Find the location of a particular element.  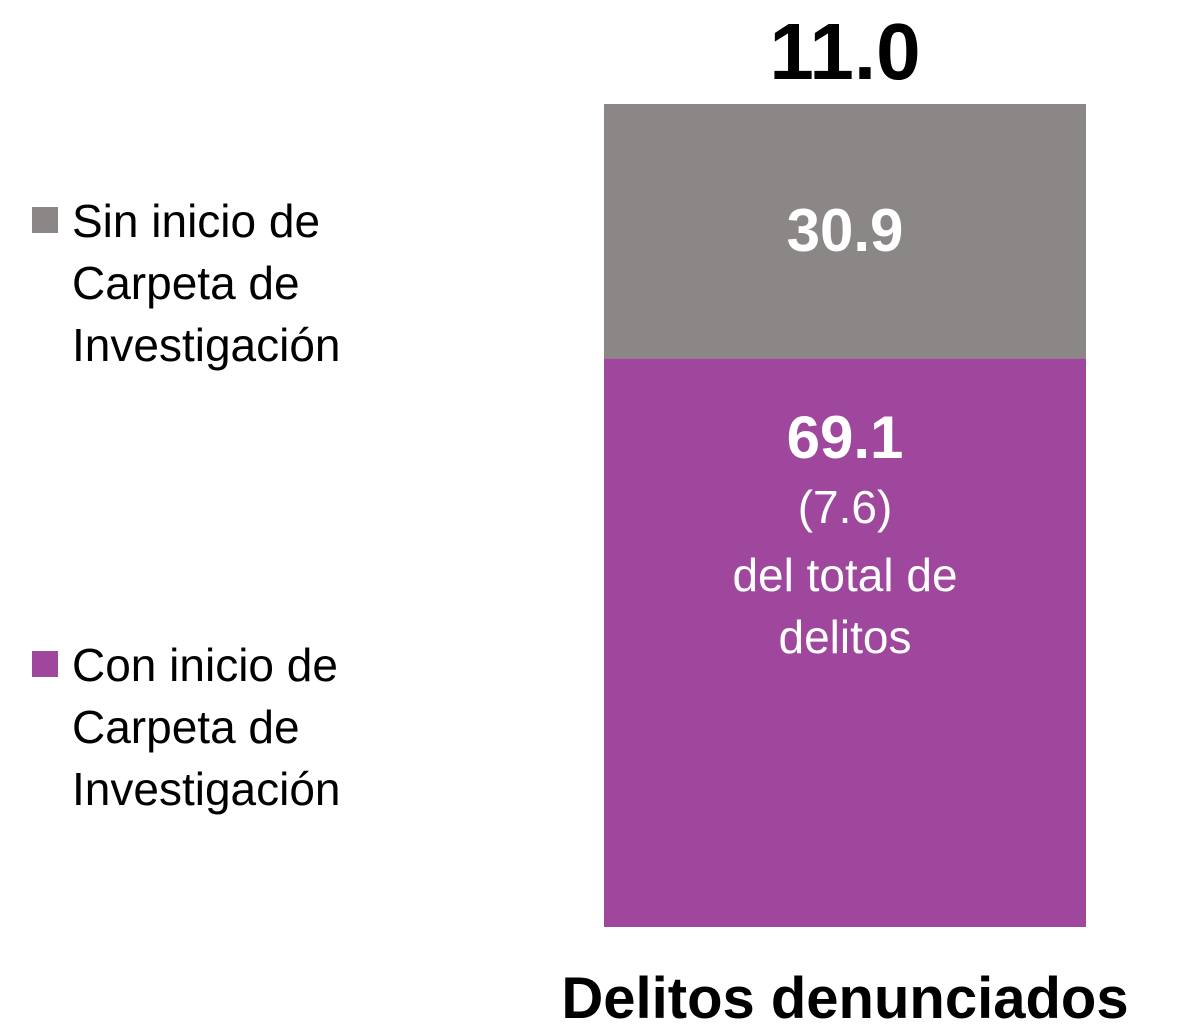

share-label: (7.6) is located at coordinates (845, 507).